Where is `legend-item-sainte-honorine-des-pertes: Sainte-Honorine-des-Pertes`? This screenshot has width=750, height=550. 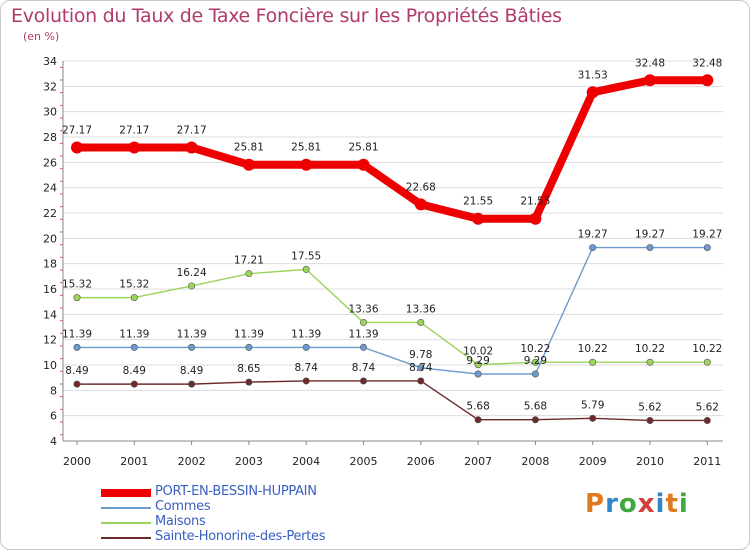 legend-item-sainte-honorine-des-pertes: Sainte-Honorine-des-Pertes is located at coordinates (247, 537).